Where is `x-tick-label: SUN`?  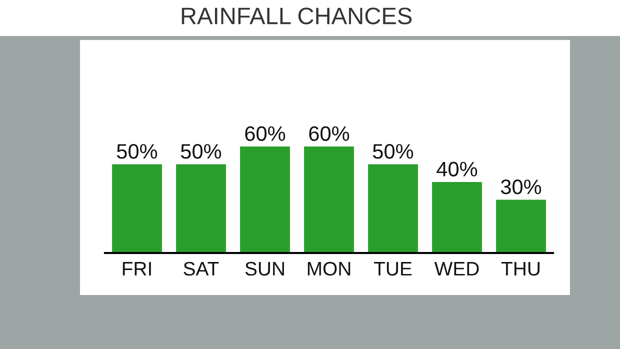
x-tick-label: SUN is located at coordinates (264, 269).